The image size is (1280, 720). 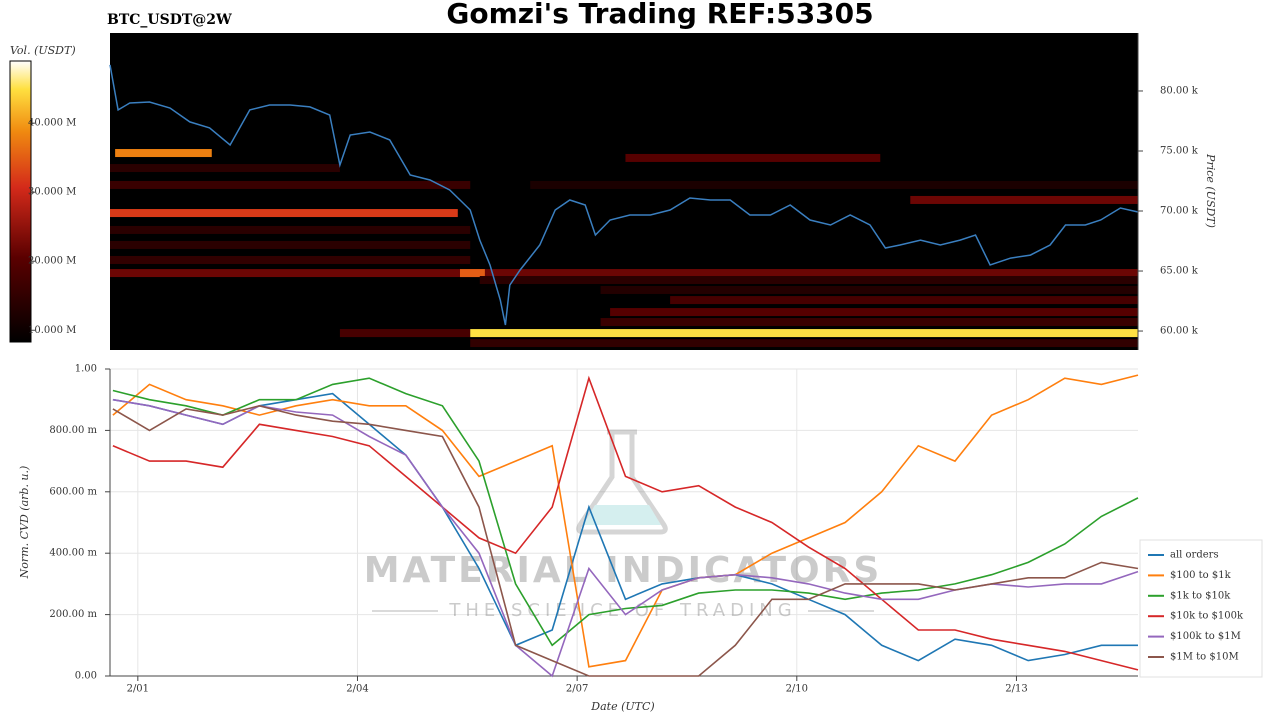 I want to click on x-tick-label: 2/07, so click(x=577, y=689).